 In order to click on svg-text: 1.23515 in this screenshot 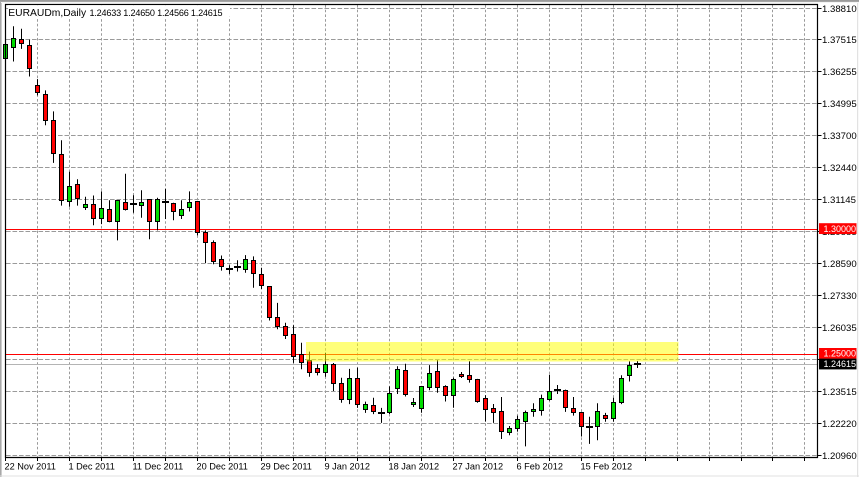, I will do `click(839, 392)`.